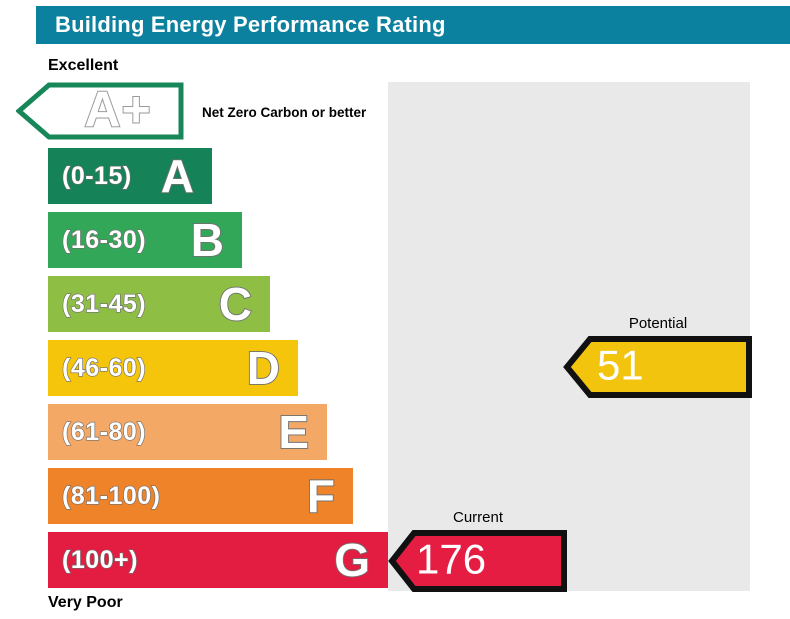  I want to click on net-zero-arrow-icon, so click(100, 111).